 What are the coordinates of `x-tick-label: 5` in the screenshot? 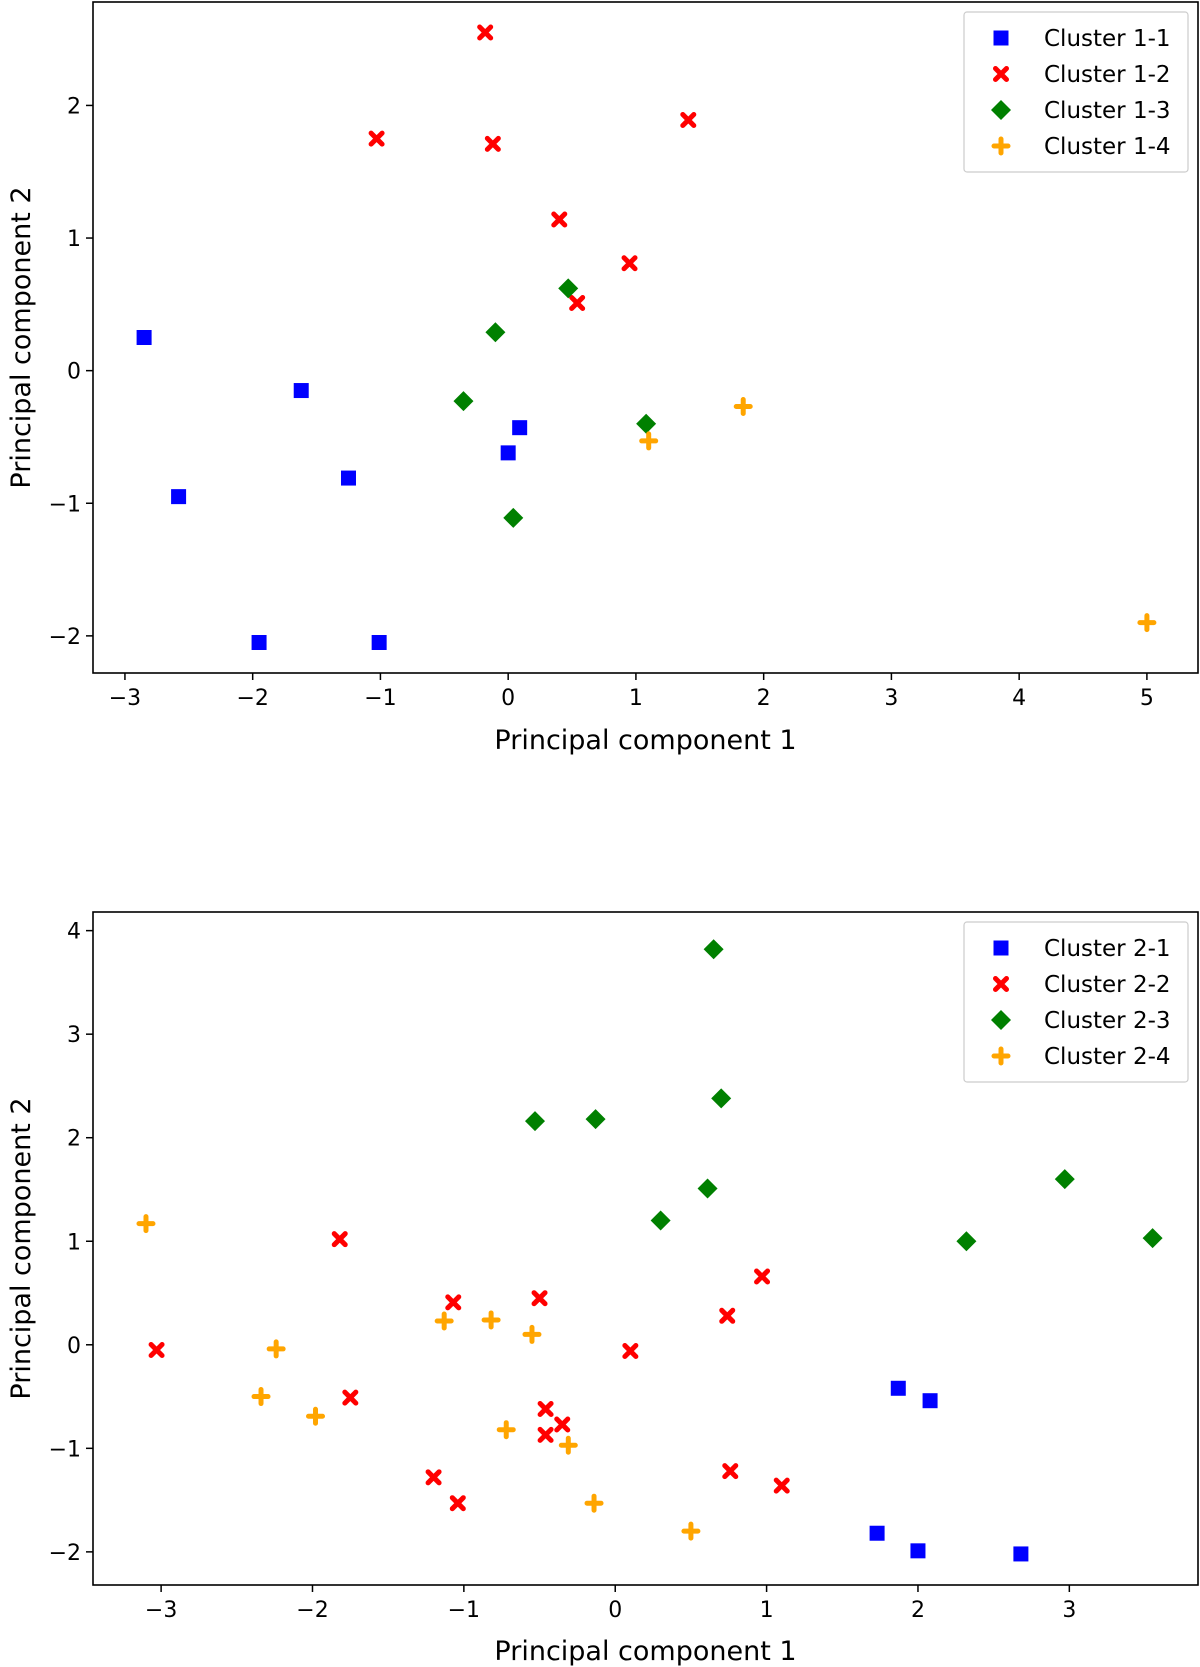 It's located at (1147, 698).